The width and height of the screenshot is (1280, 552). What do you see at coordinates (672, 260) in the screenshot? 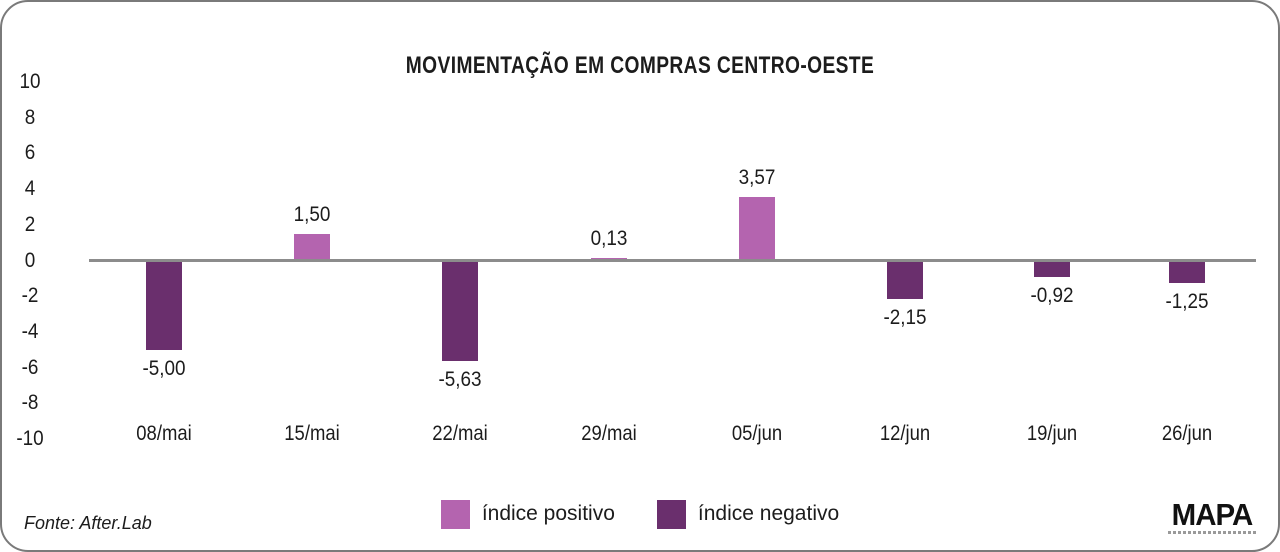
I see `zero-baseline` at bounding box center [672, 260].